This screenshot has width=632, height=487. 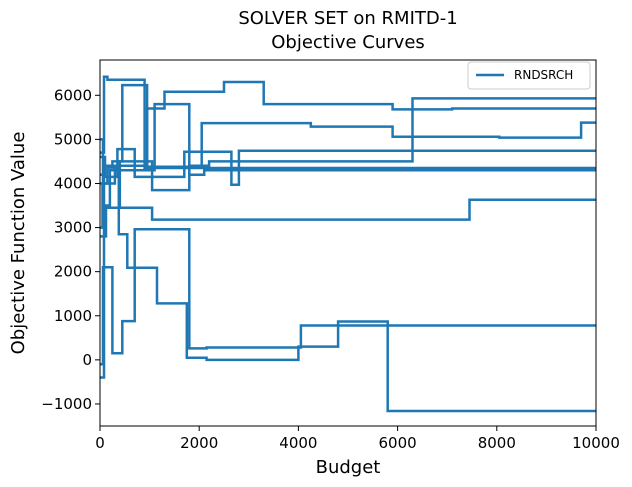 What do you see at coordinates (87, 360) in the screenshot?
I see `y-tick-label: 0` at bounding box center [87, 360].